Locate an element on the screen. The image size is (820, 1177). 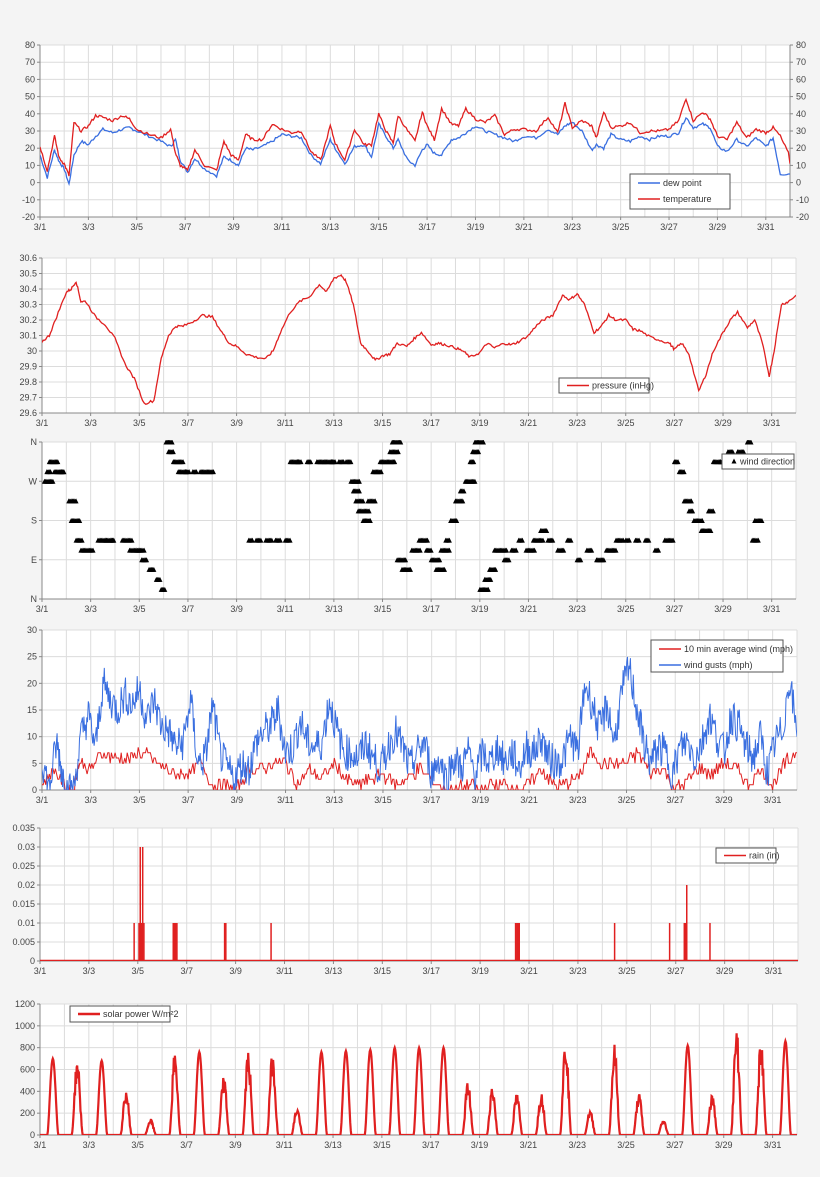
legend: dew point temperature is located at coordinates (680, 191).